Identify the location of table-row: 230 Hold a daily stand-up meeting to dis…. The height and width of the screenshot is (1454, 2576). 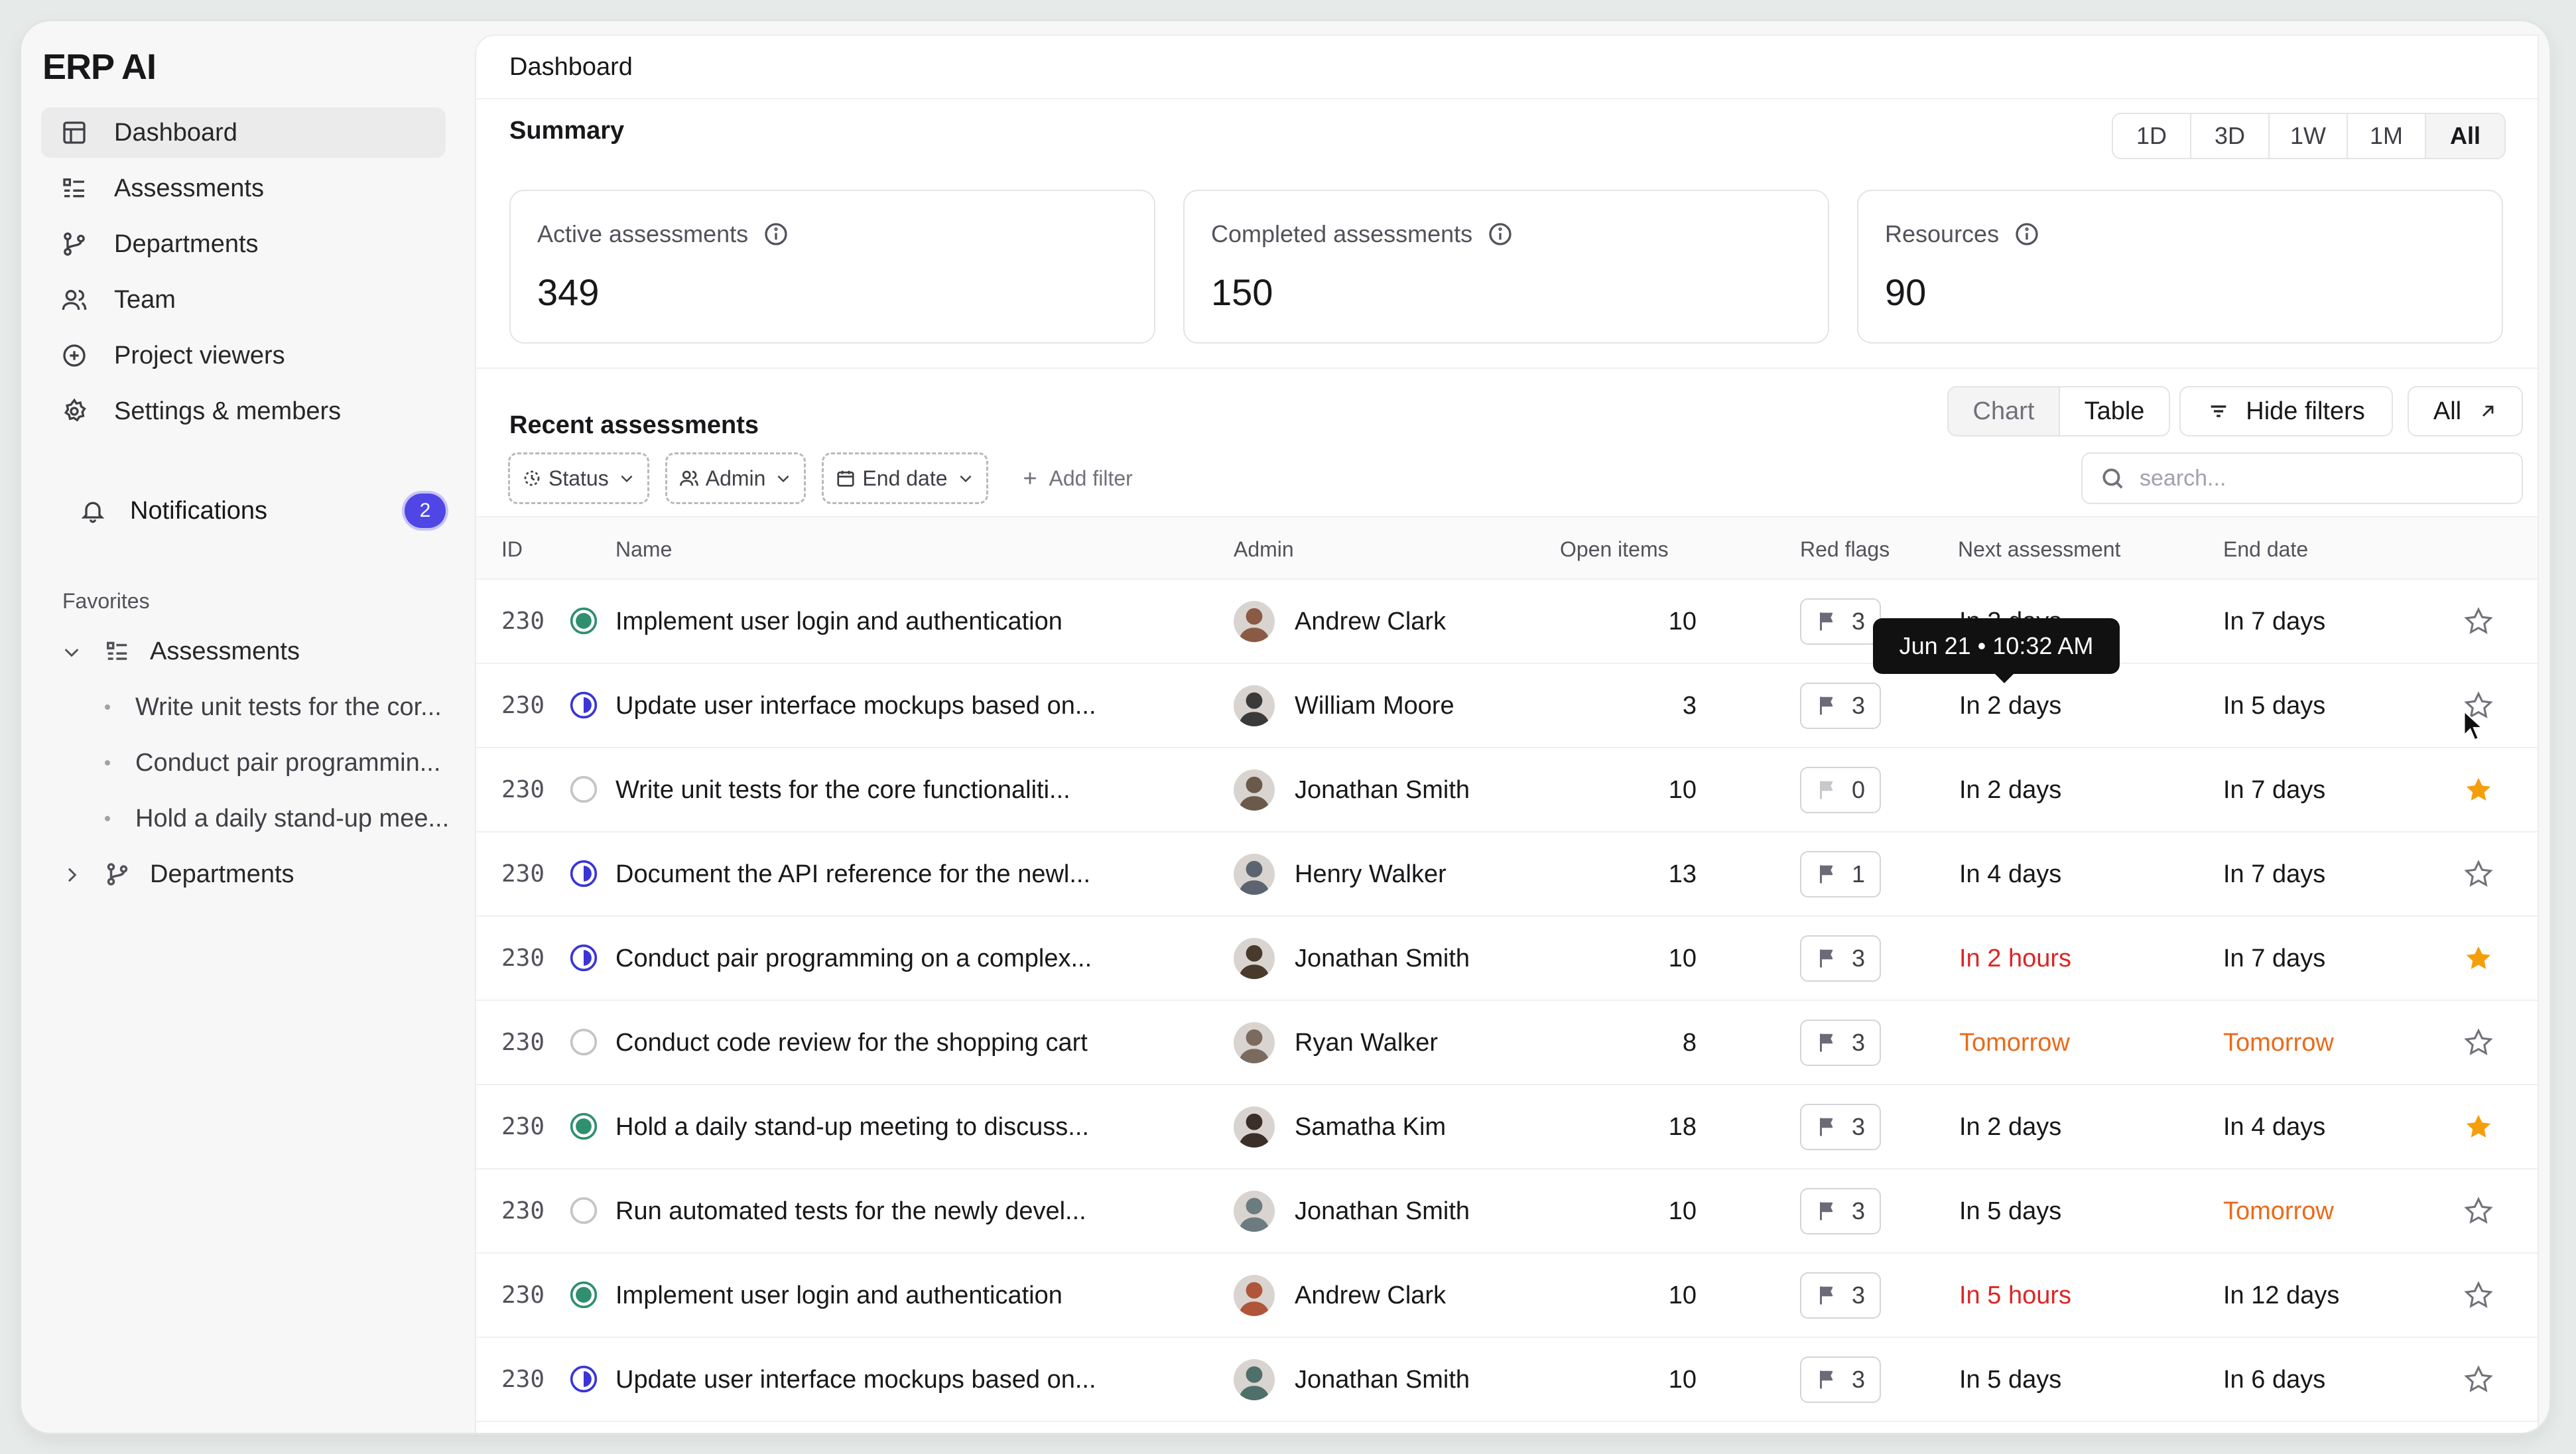
(1507, 1127).